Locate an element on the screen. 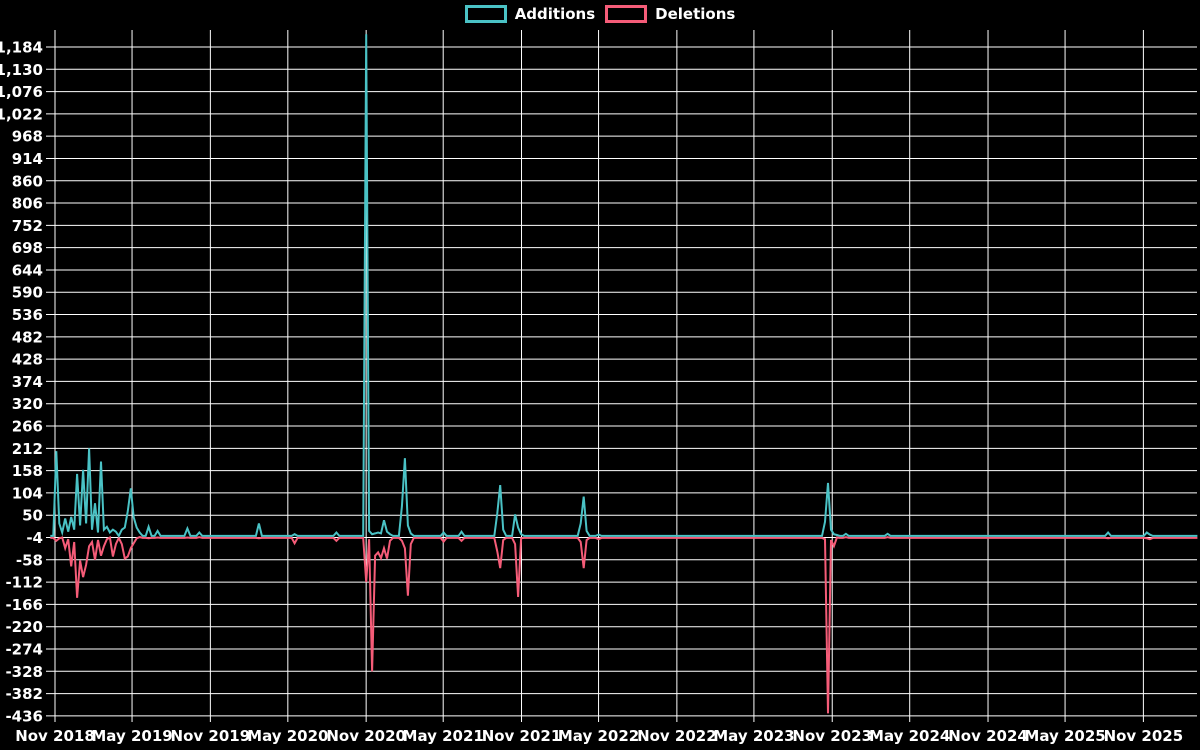 The image size is (1200, 750). x-tick-label: Nov 2019 is located at coordinates (211, 736).